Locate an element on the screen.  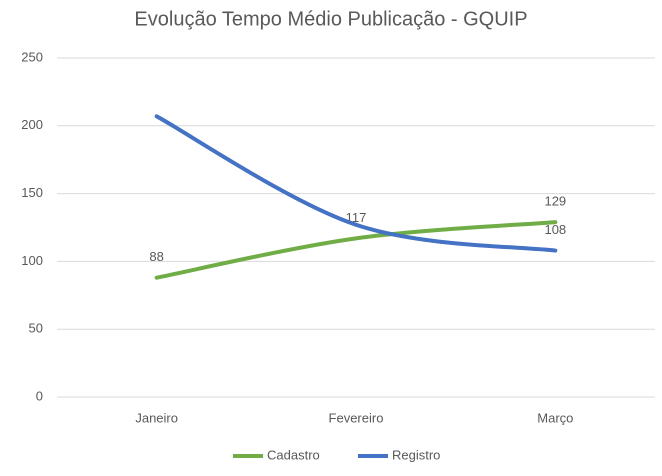
y-tick-label: 200 is located at coordinates (32, 124).